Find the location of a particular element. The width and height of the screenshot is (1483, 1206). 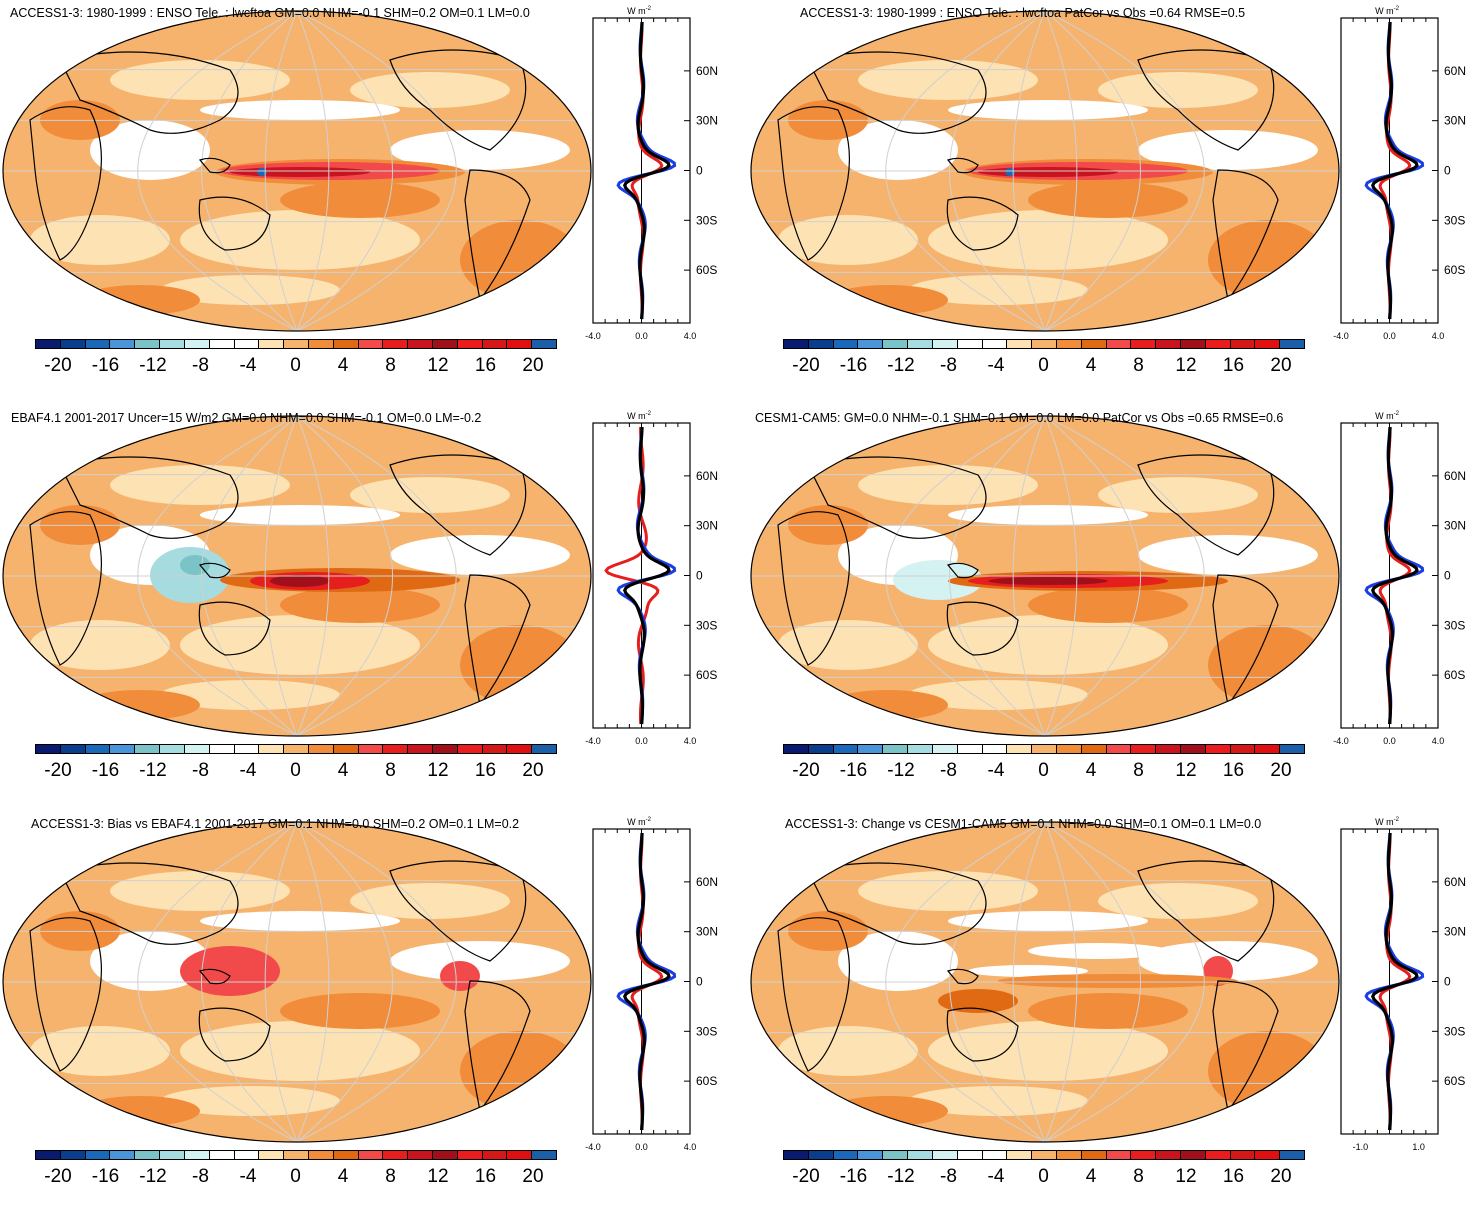

map-frame is located at coordinates (297, 982).